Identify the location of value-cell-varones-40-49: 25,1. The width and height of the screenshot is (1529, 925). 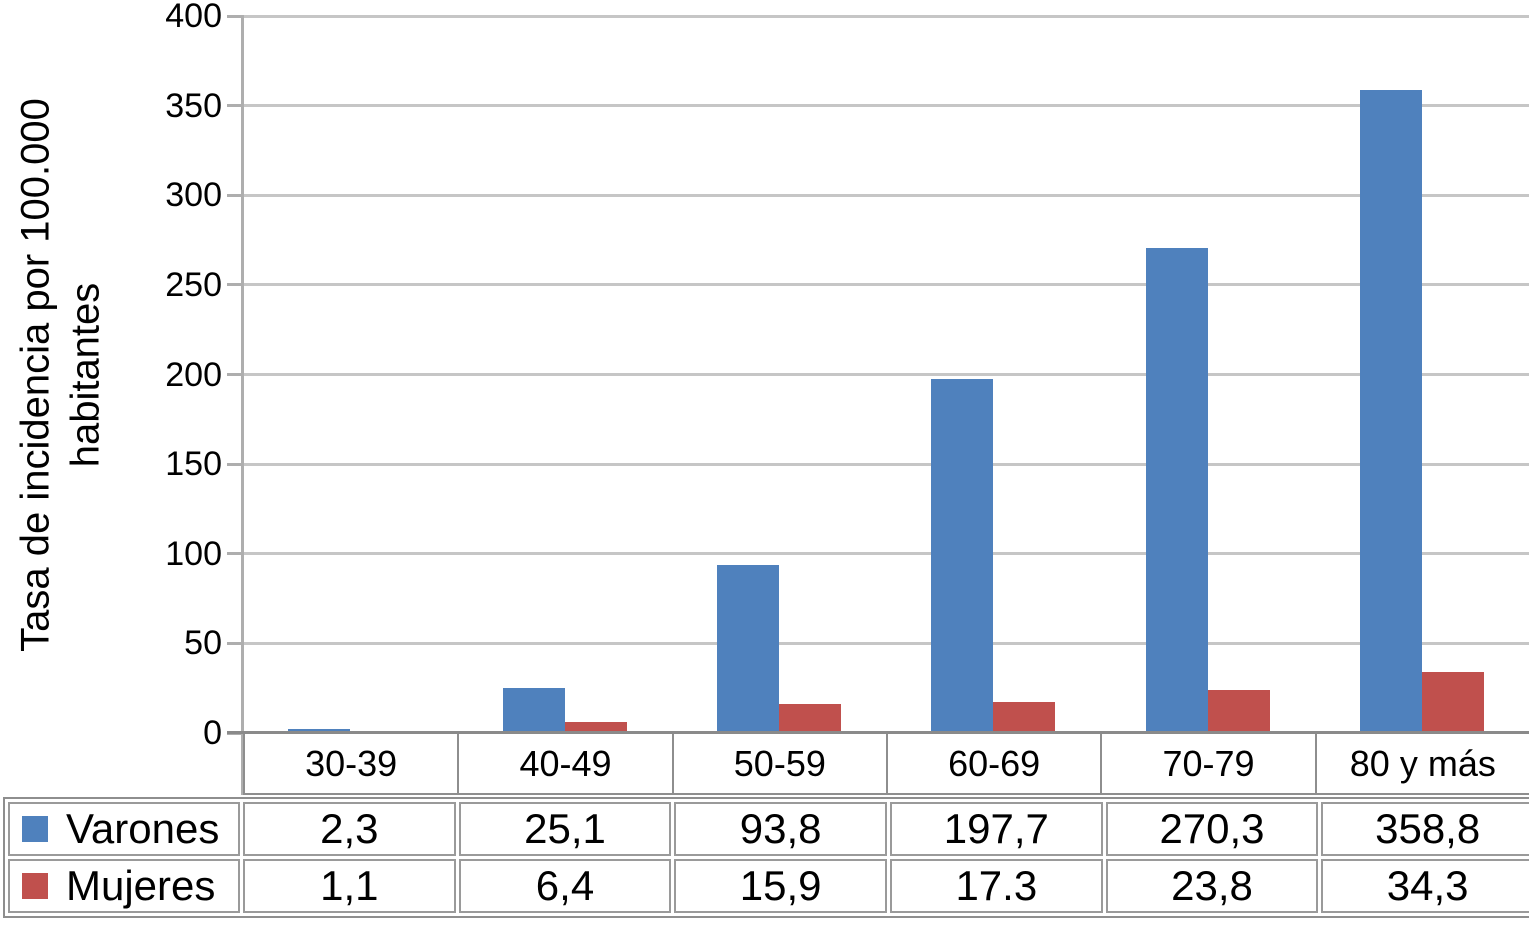
(565, 829).